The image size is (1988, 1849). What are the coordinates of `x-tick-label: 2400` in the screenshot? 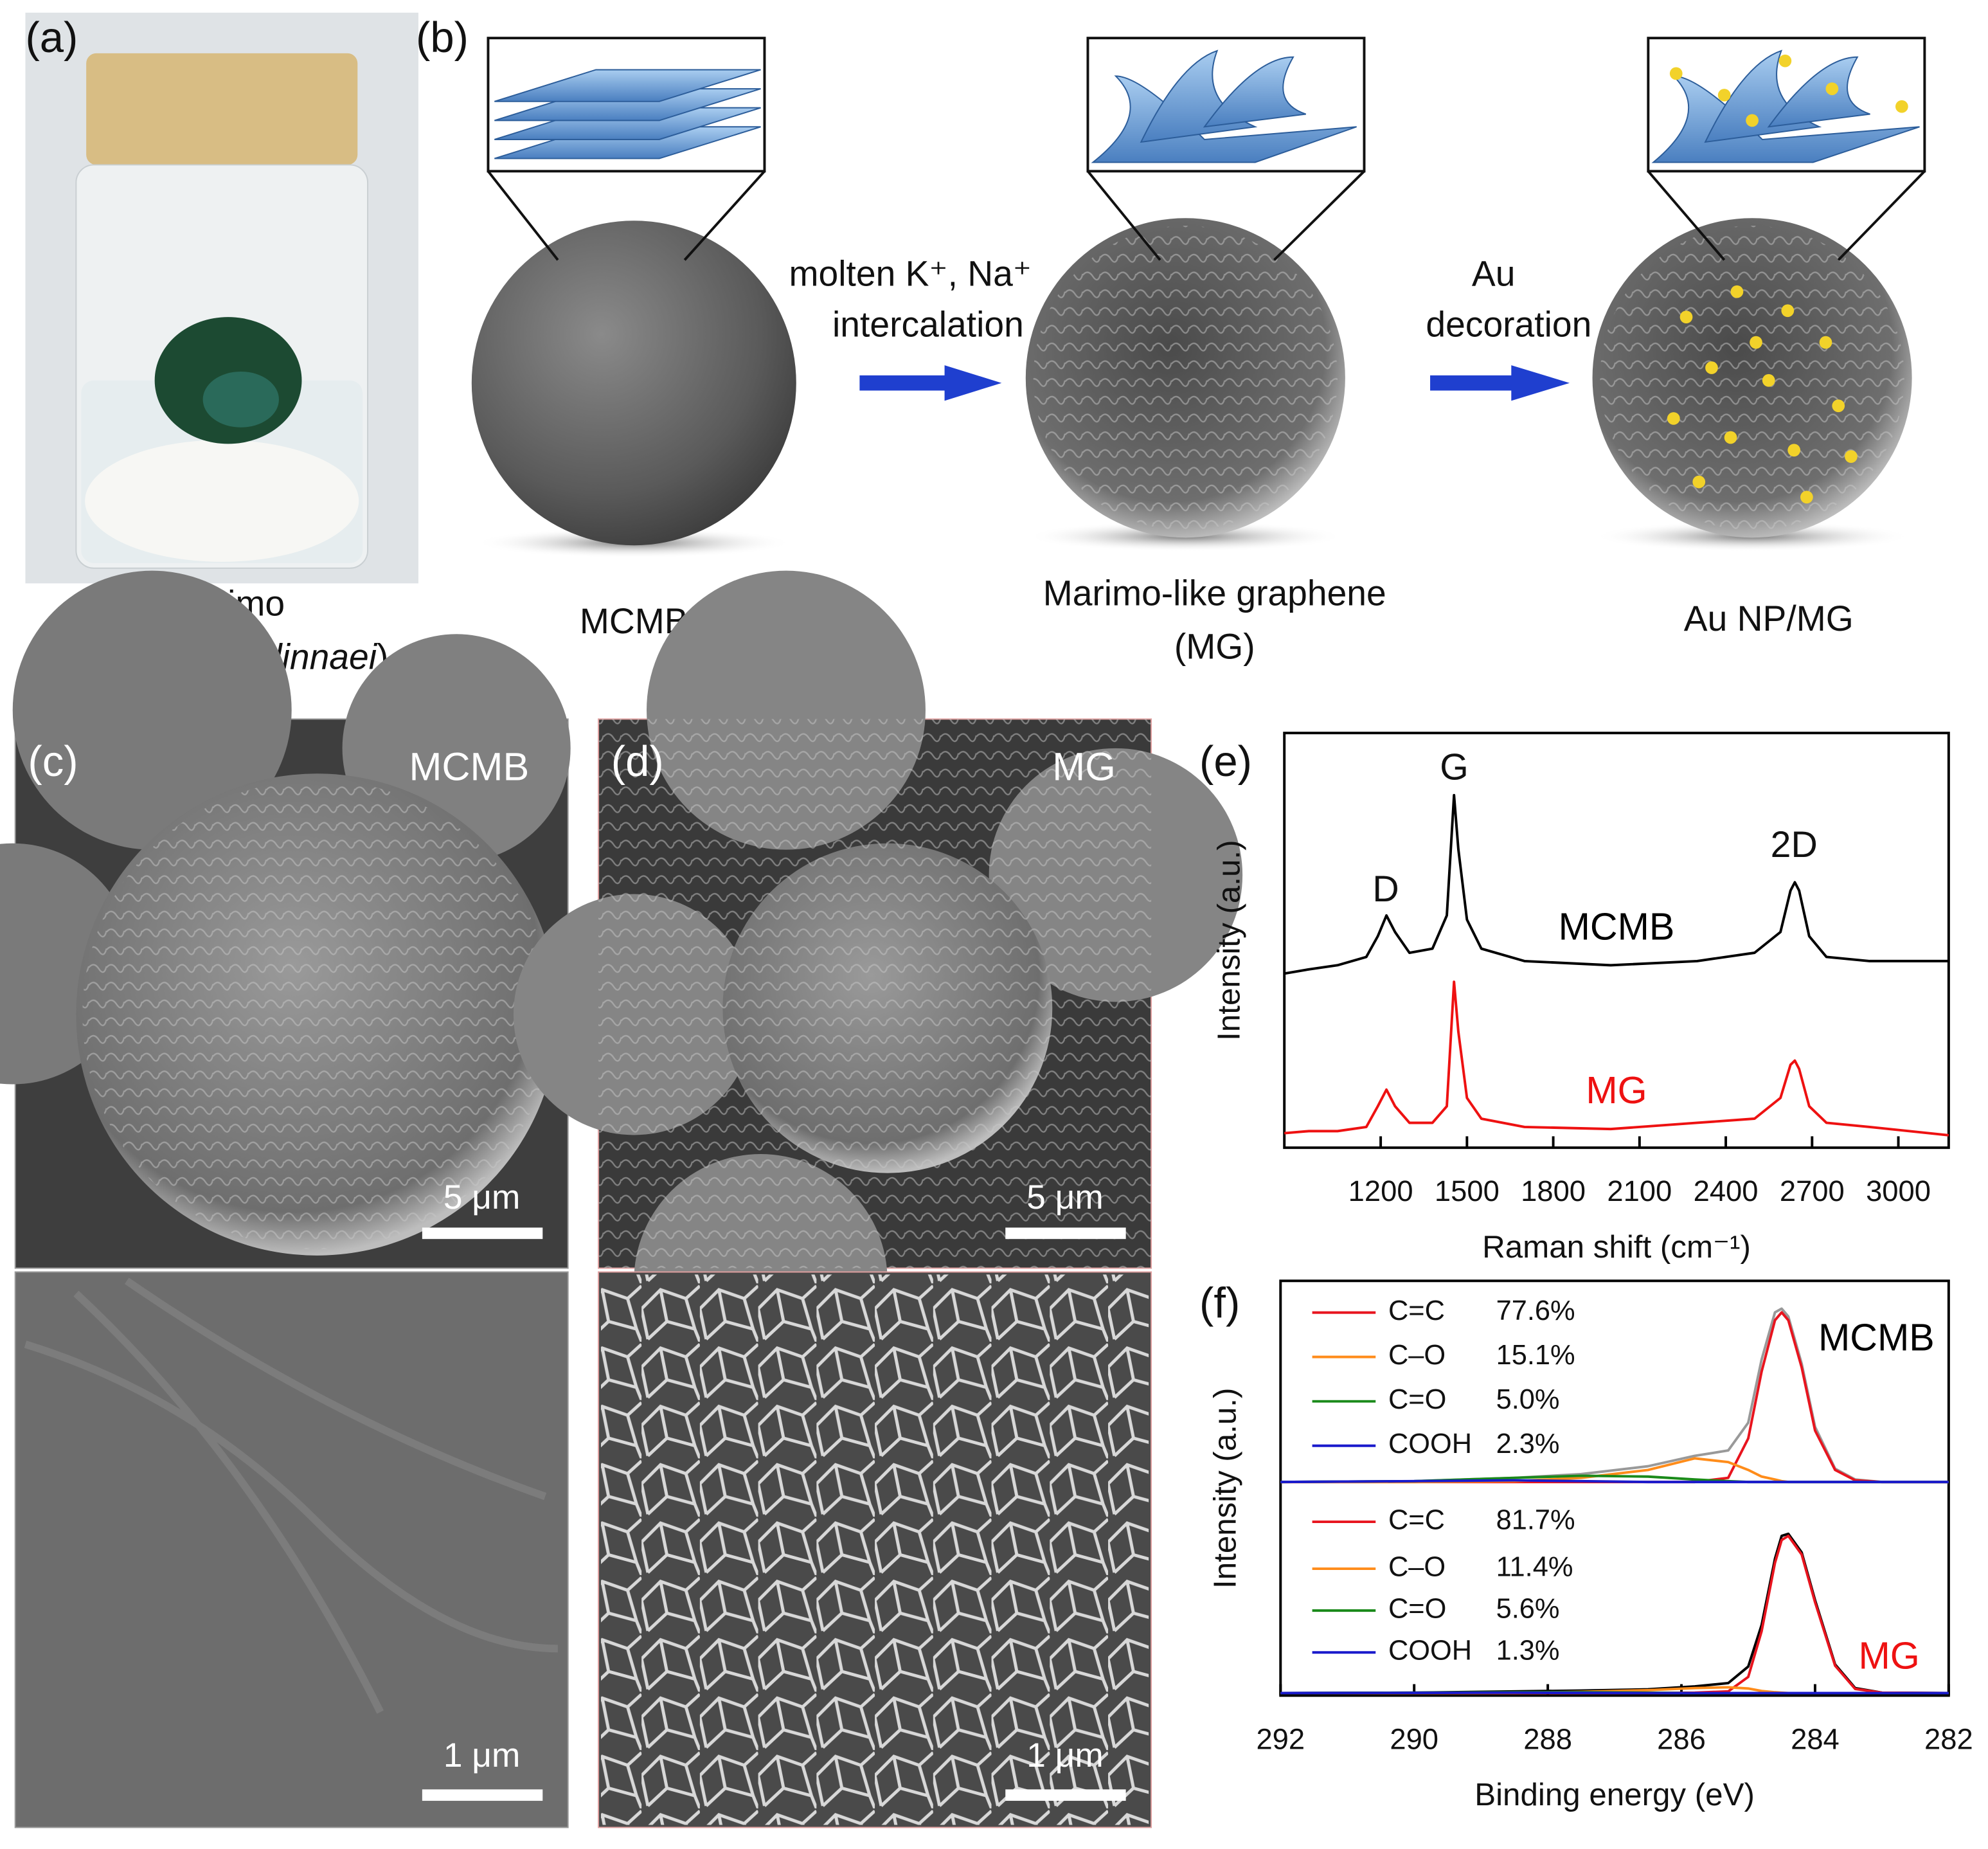 It's located at (1727, 1191).